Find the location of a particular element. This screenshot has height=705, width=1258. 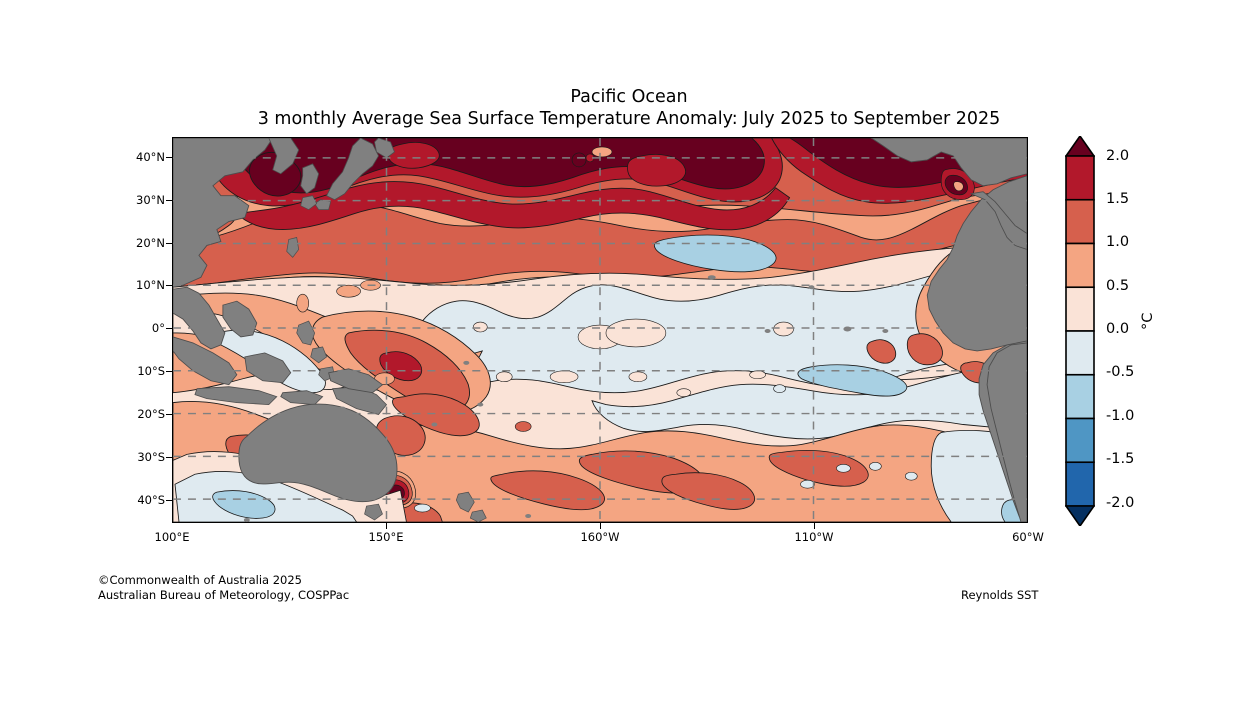

lon-tick-110w: 110°W is located at coordinates (814, 537).